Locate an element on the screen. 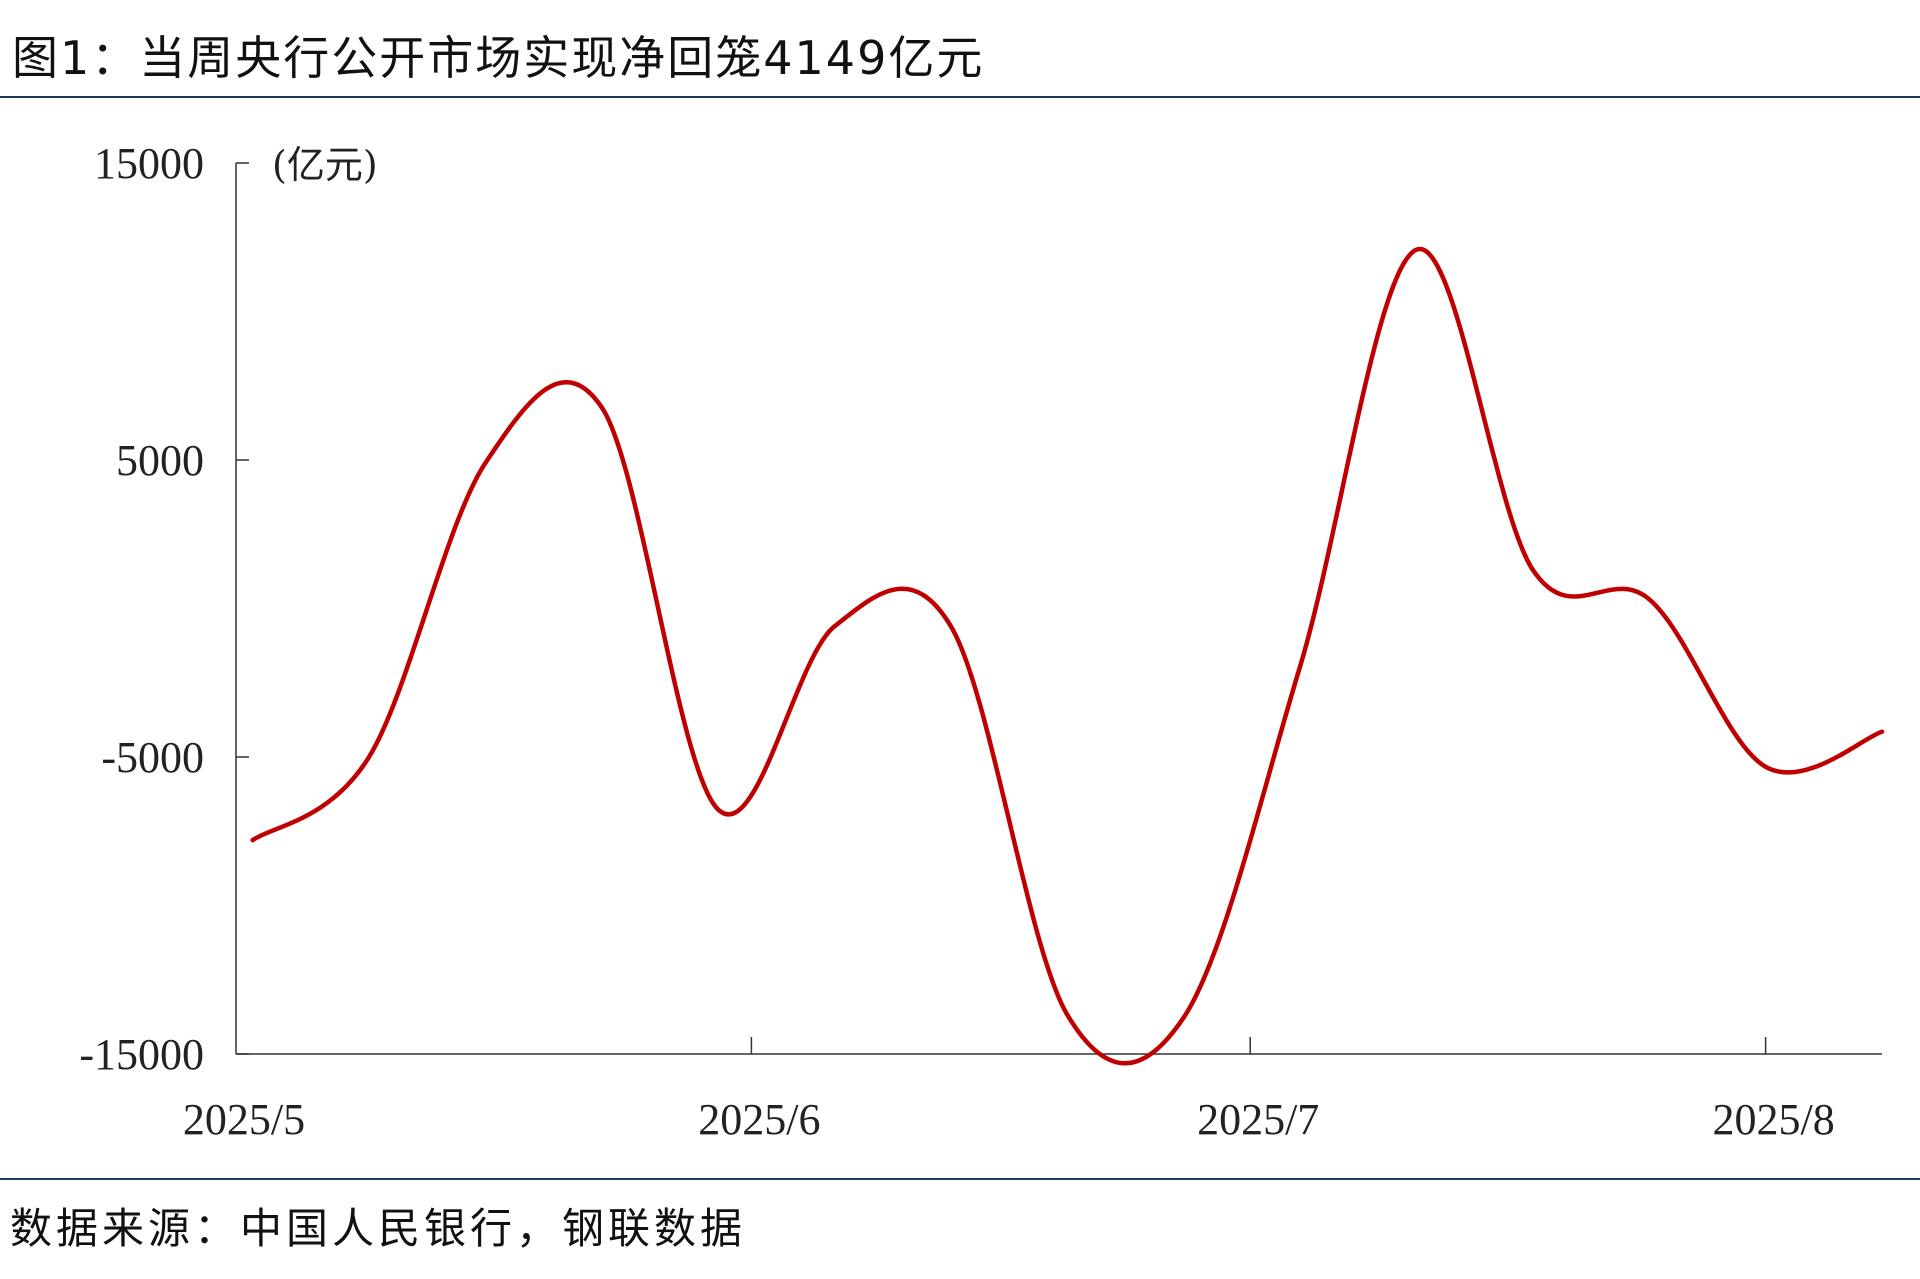 This screenshot has width=1920, height=1279. x-tick-label: 2025/8 is located at coordinates (1773, 1119).